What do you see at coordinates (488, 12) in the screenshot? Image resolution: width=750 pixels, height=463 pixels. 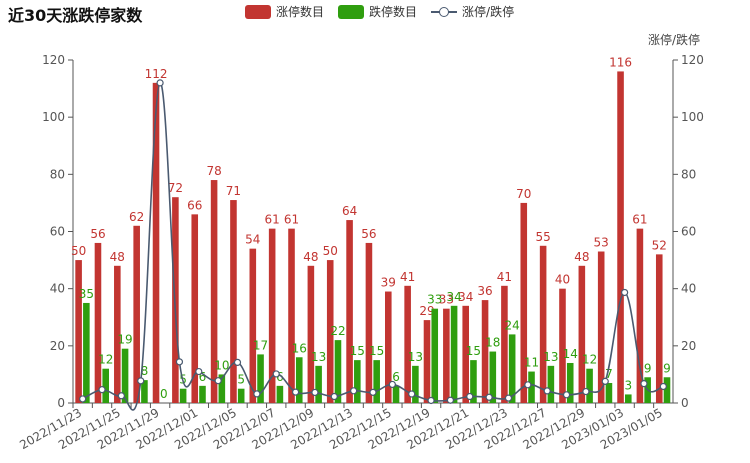 I see `legend-label-ratio: 涨停/跌停` at bounding box center [488, 12].